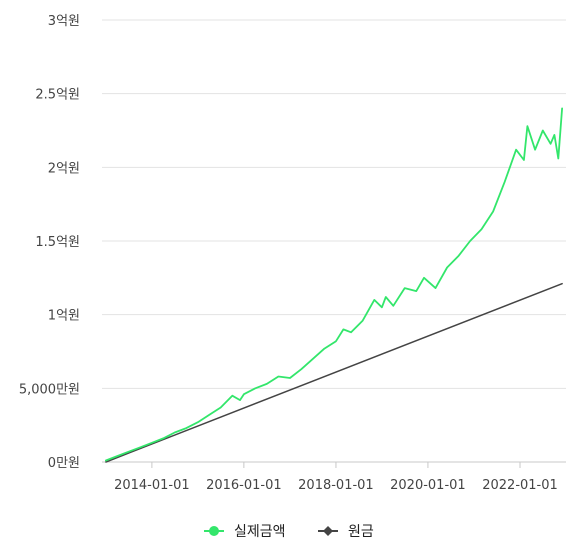 The width and height of the screenshot is (580, 552). Describe the element at coordinates (260, 532) in the screenshot. I see `legend-label: 실제금액` at that location.